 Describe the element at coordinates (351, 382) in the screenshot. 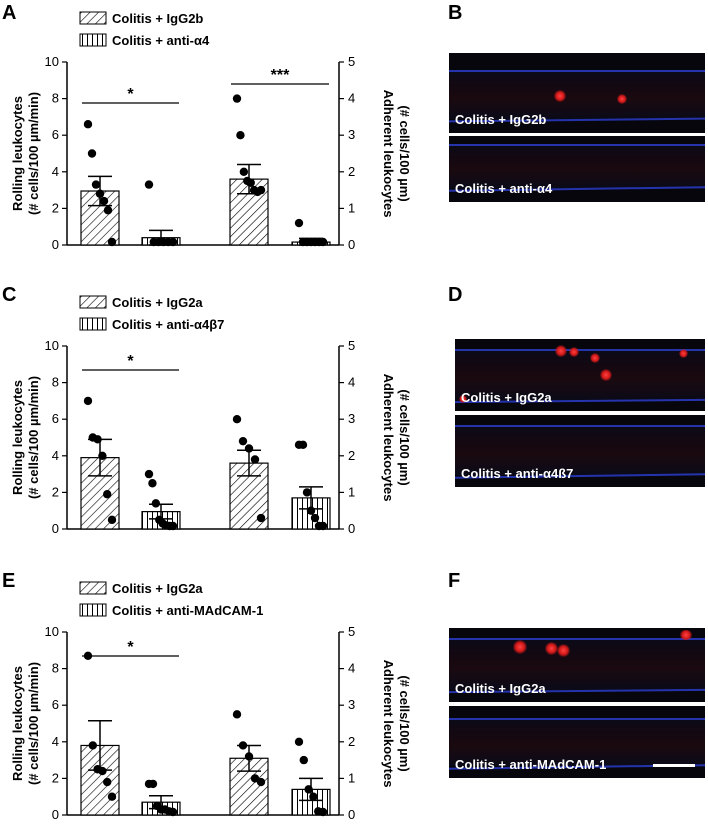

I see `y-tick-label-right: 4` at that location.